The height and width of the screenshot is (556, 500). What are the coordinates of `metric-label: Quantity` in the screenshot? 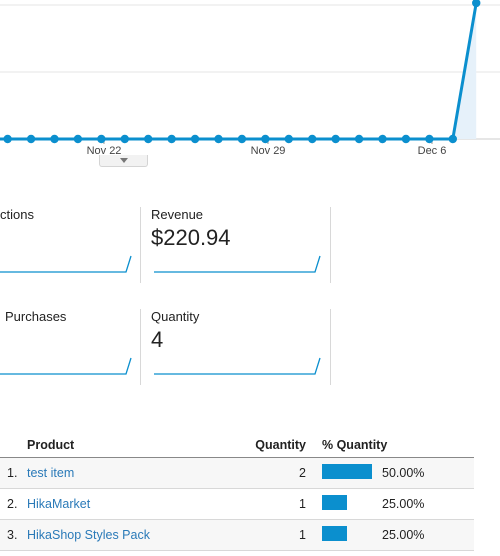 It's located at (175, 316).